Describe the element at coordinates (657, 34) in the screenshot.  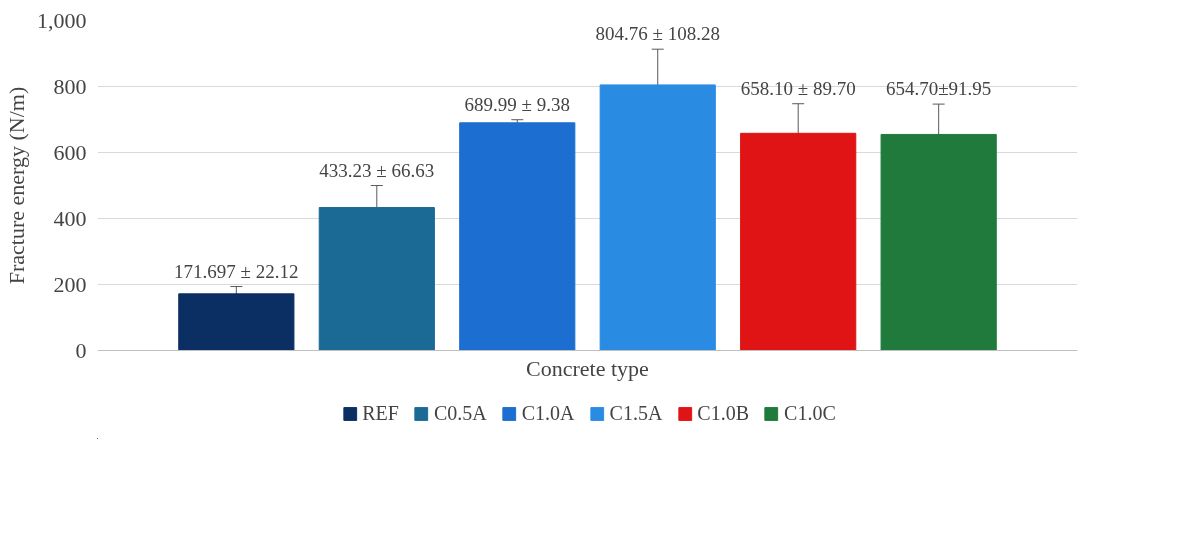
I see `data-label: 804.76 ± 108.28` at that location.